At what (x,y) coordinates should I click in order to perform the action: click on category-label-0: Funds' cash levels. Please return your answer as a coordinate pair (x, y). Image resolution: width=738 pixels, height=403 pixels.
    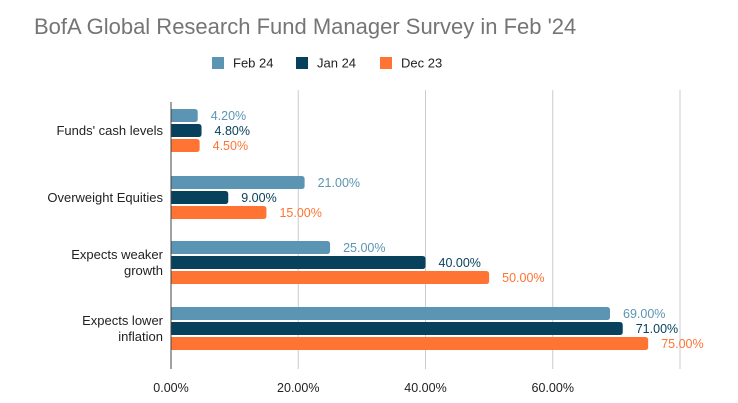
    Looking at the image, I should click on (109, 130).